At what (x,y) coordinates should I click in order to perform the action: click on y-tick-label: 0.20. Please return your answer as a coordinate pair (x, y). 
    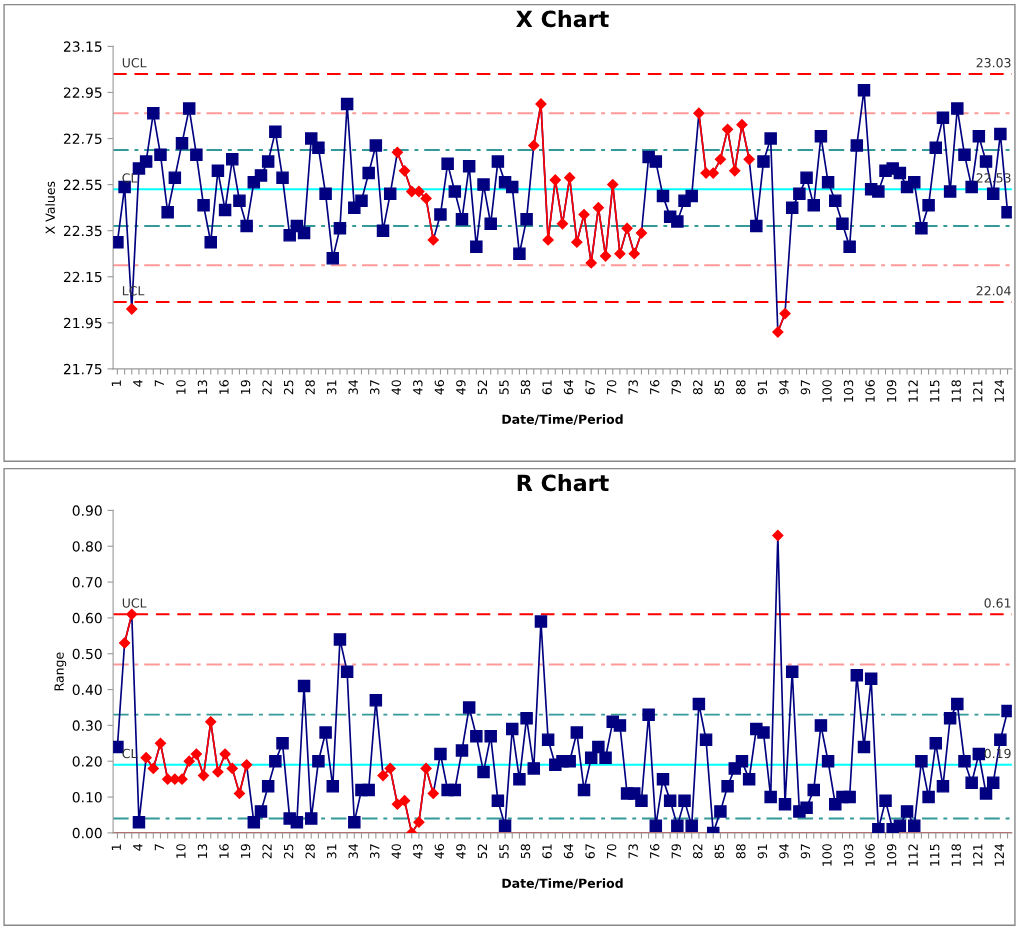
    Looking at the image, I should click on (87, 761).